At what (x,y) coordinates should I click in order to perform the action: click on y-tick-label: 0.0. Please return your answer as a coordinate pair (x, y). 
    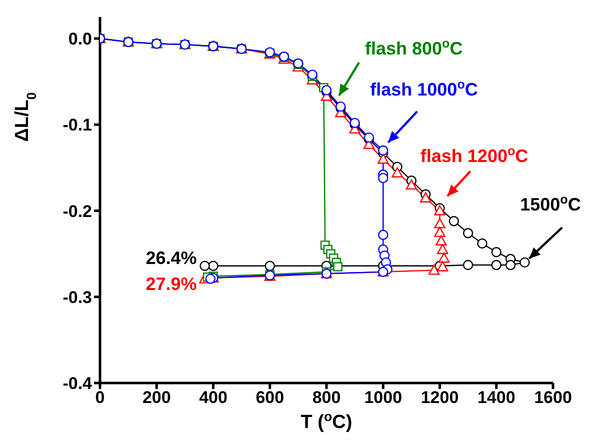
    Looking at the image, I should click on (80, 39).